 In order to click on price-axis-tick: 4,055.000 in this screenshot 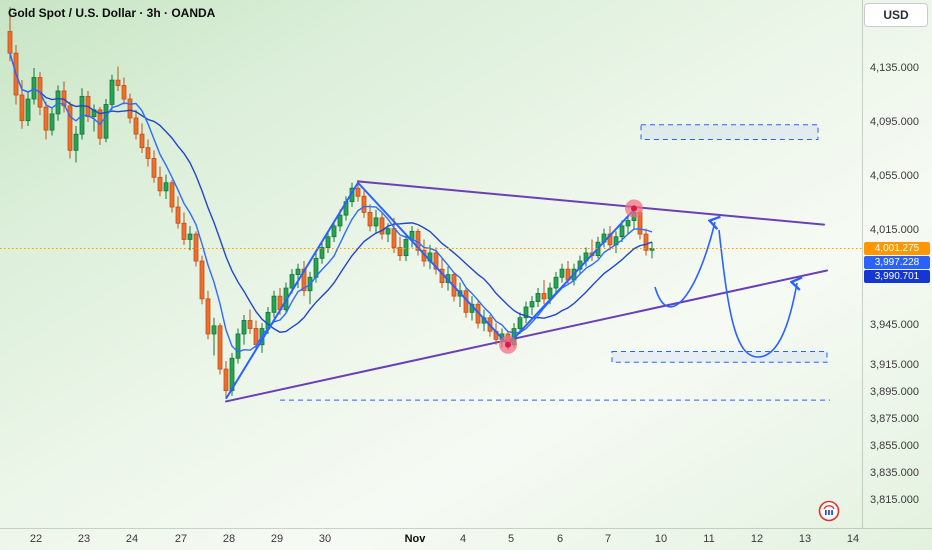, I will do `click(894, 176)`.